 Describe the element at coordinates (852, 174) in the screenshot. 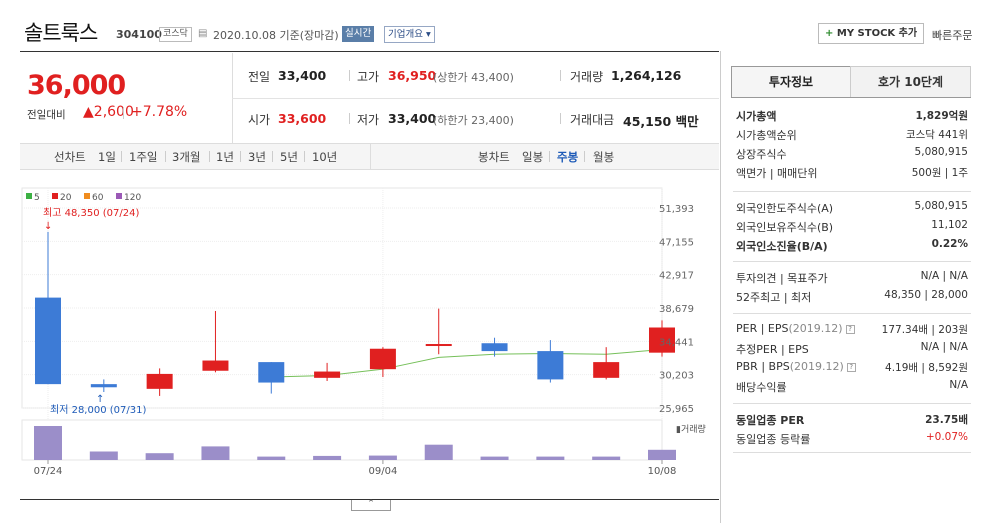

I see `info-row-g1: 액면가 | 매매단위 500원 | 1주` at that location.